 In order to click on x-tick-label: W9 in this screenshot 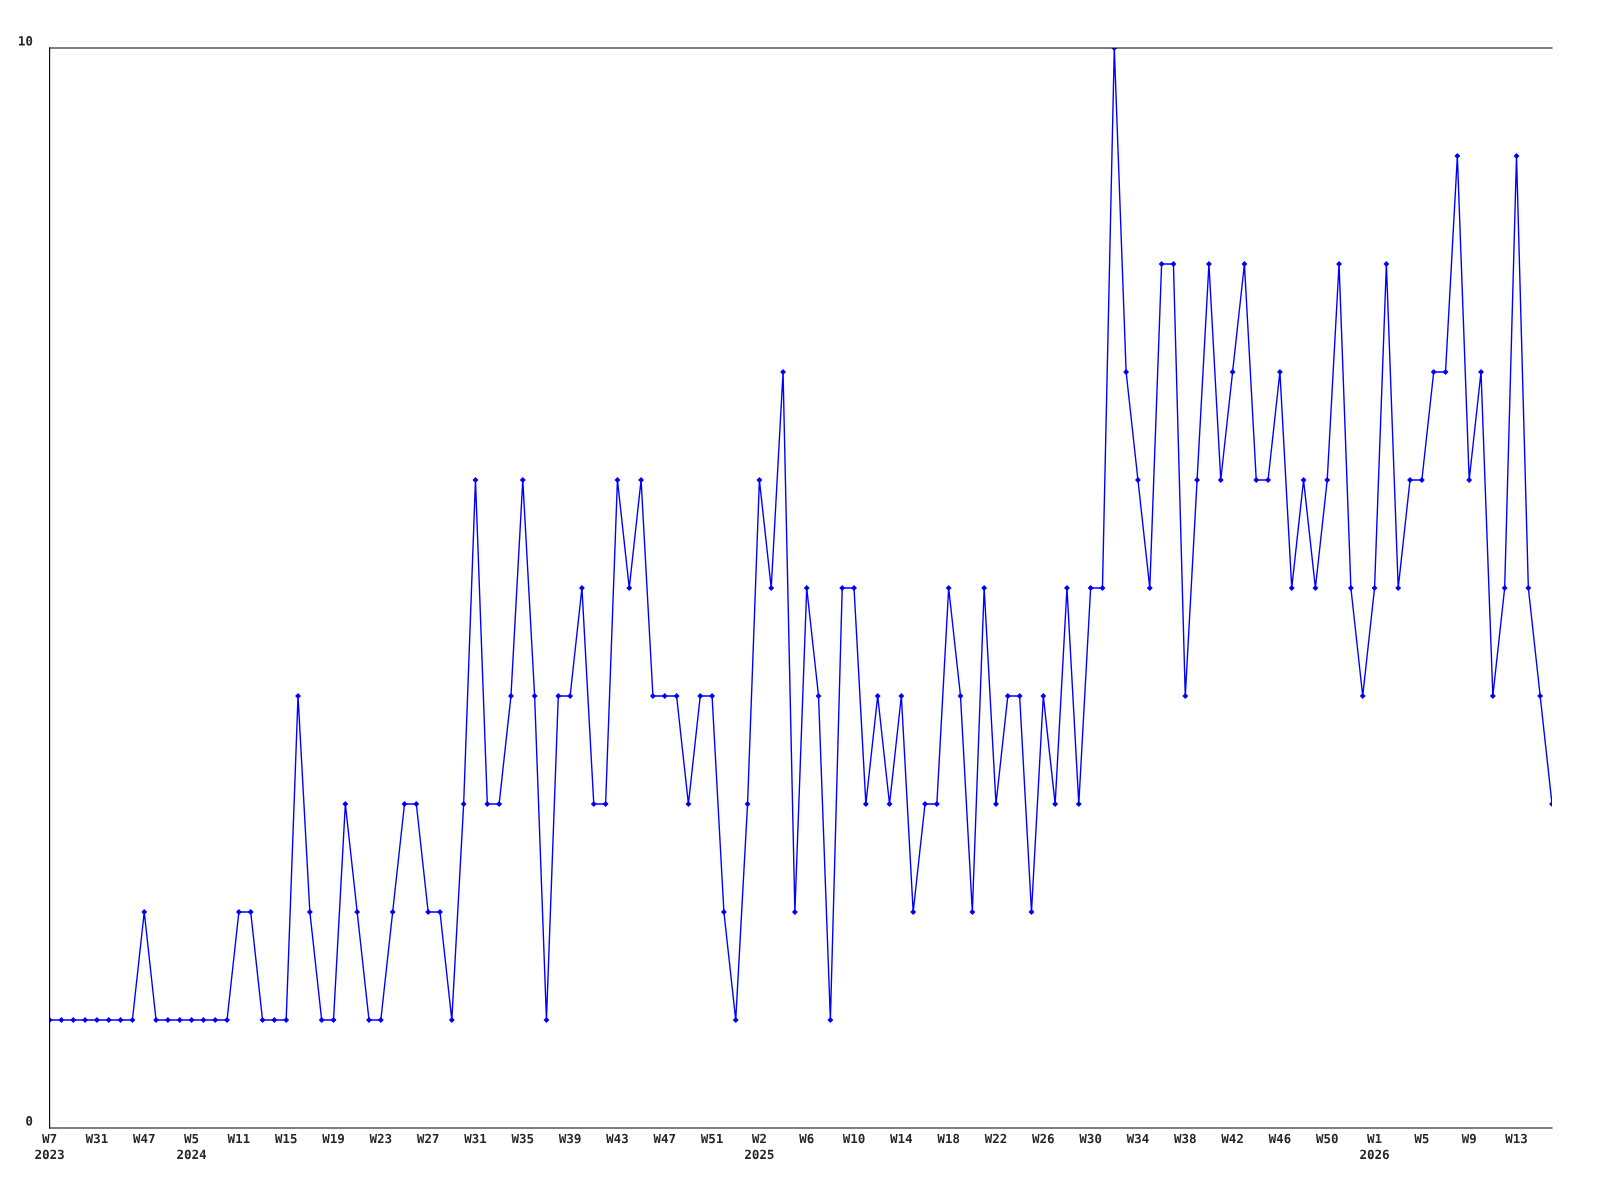, I will do `click(1468, 1138)`.